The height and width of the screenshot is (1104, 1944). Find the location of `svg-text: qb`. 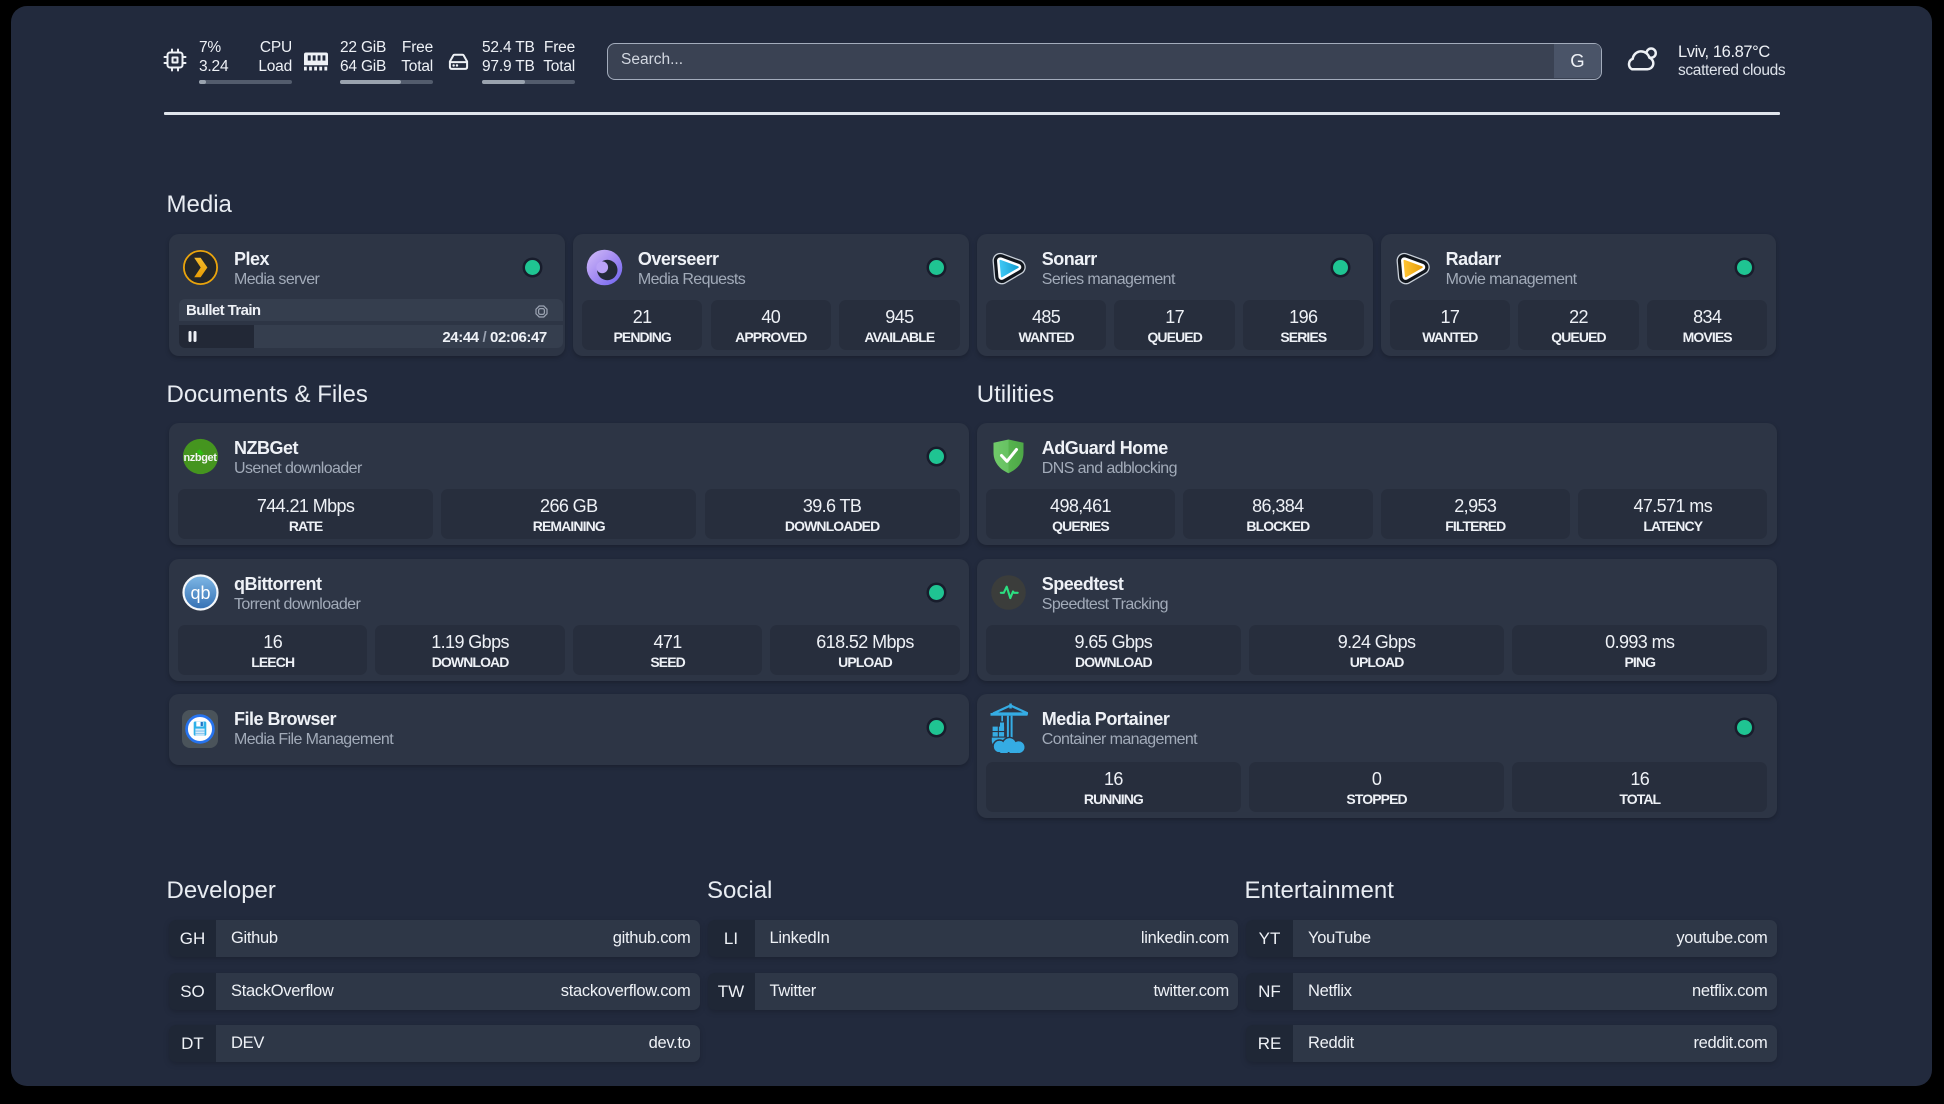

svg-text: qb is located at coordinates (200, 593).